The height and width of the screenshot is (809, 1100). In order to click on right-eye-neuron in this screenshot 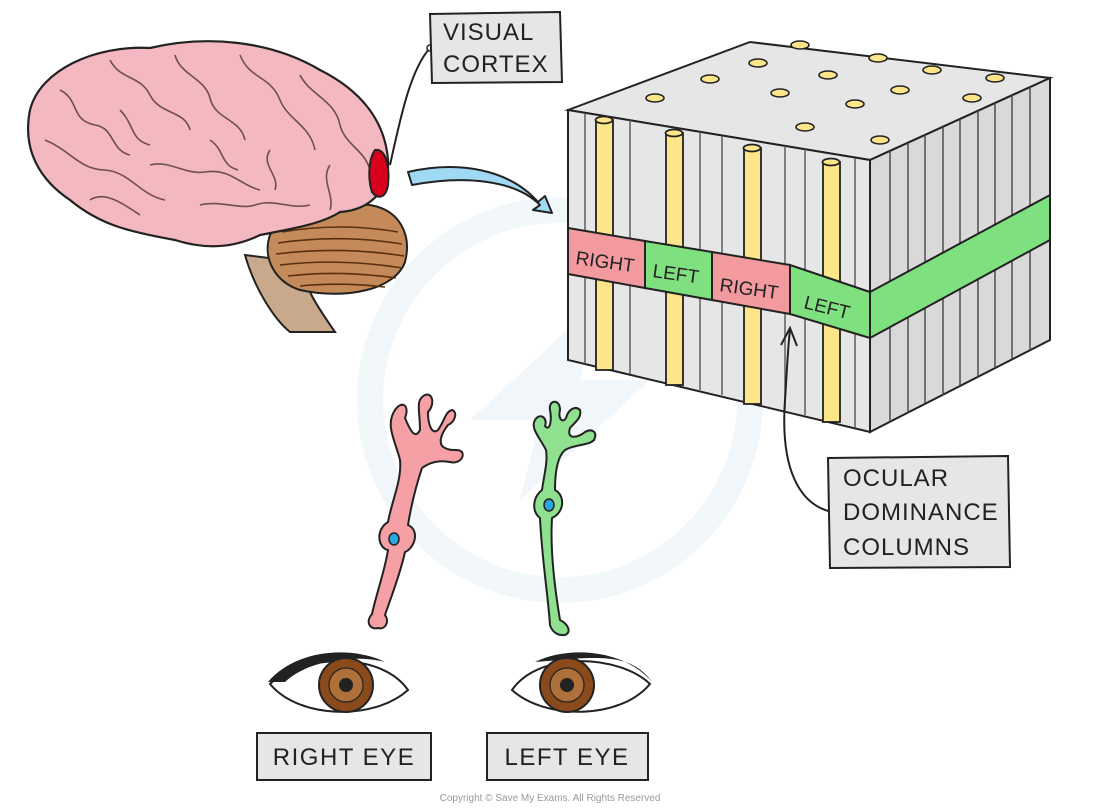, I will do `click(415, 511)`.